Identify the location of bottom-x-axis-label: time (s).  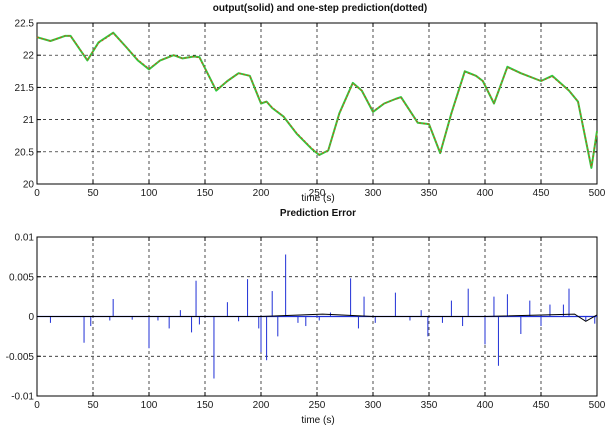
(317, 420).